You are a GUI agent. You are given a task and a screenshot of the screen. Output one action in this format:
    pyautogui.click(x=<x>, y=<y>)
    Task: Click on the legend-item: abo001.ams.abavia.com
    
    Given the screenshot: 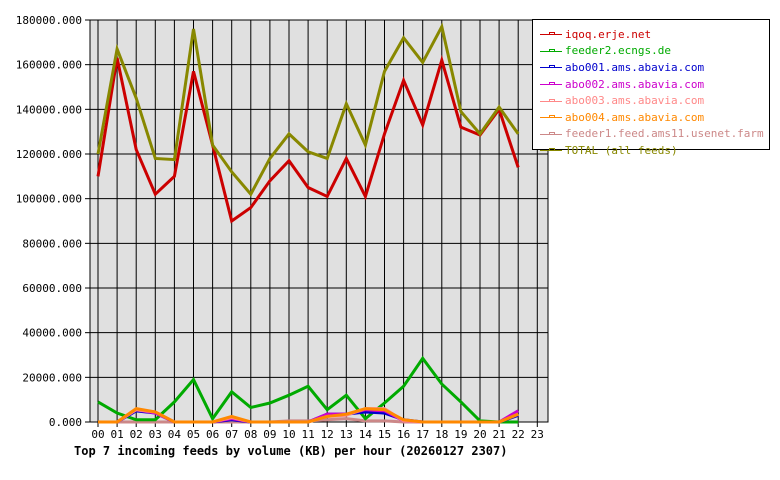 What is the action you would take?
    pyautogui.click(x=654, y=67)
    